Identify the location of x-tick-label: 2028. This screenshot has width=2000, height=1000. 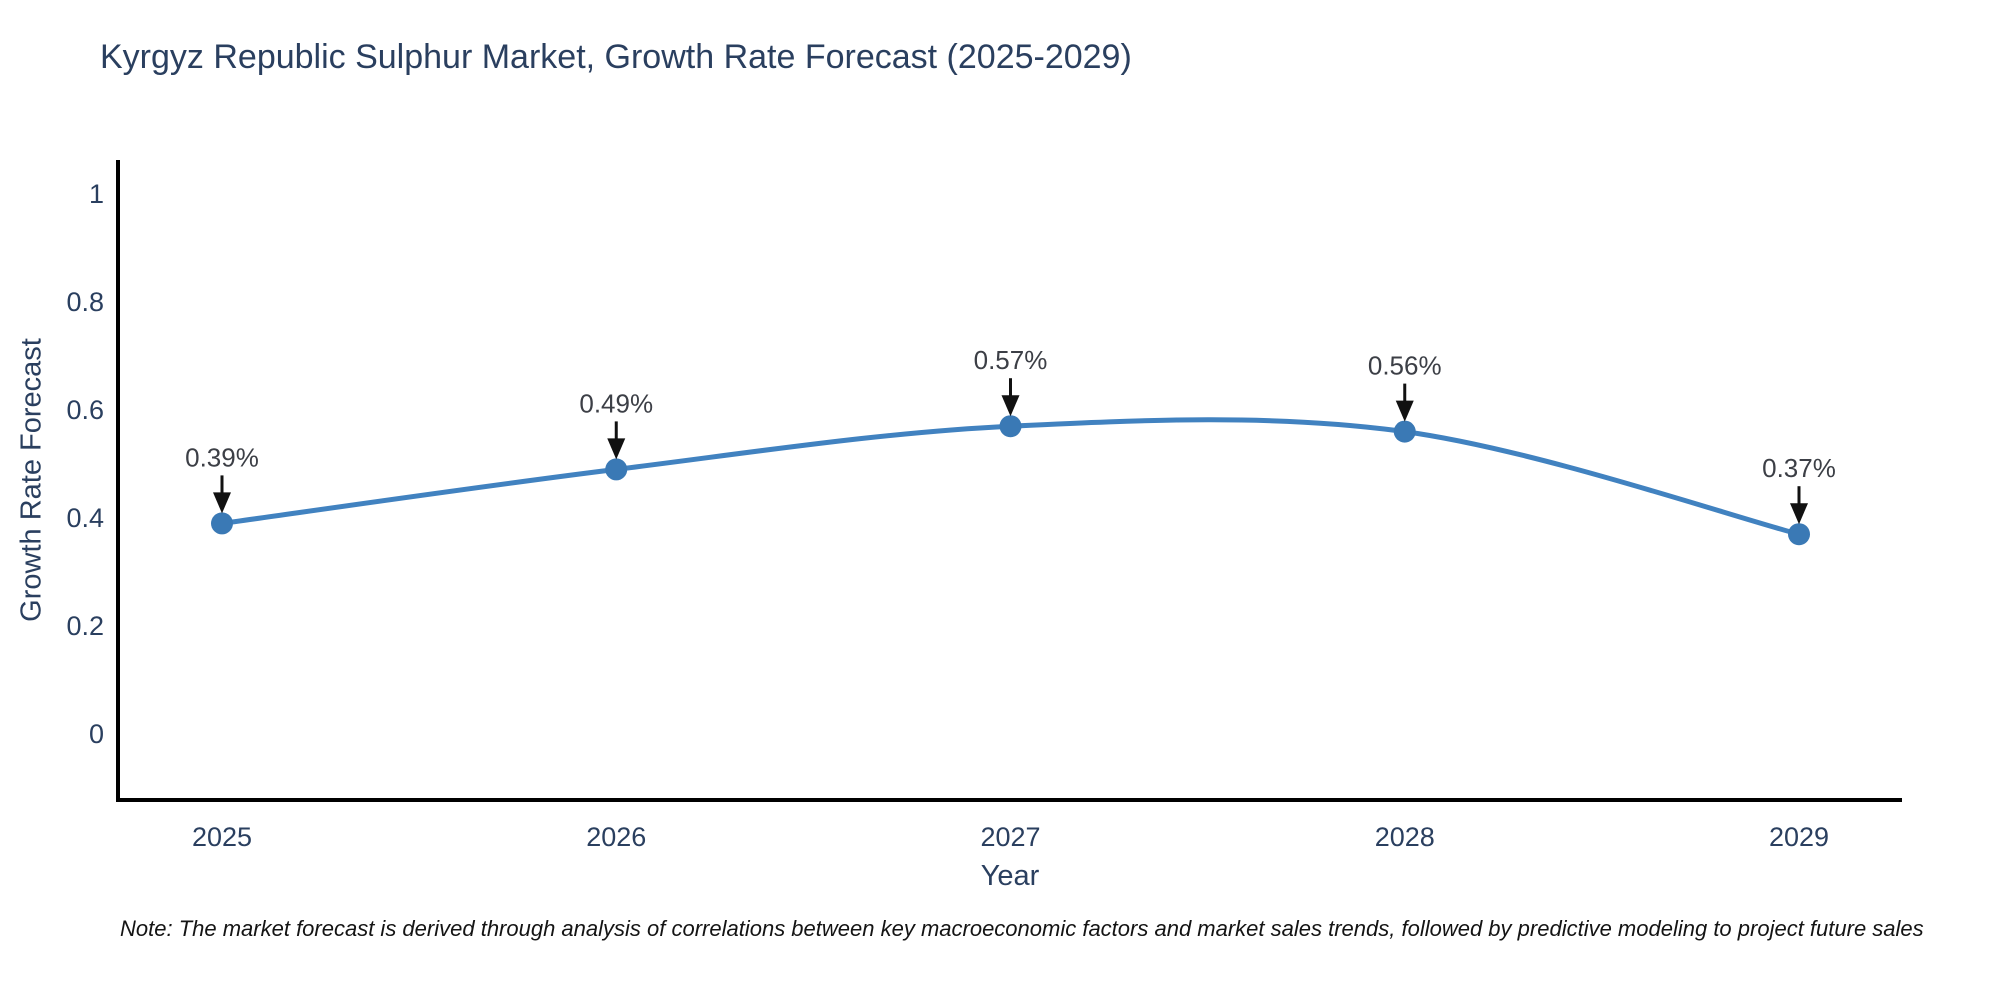
(1405, 837).